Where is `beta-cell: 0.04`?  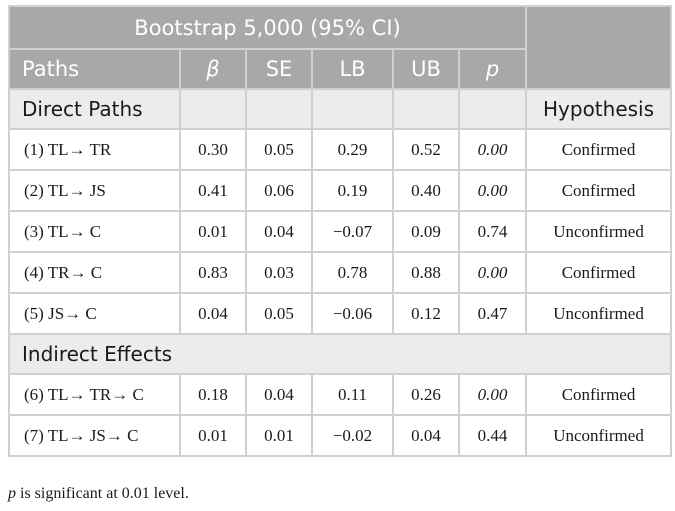 beta-cell: 0.04 is located at coordinates (213, 313).